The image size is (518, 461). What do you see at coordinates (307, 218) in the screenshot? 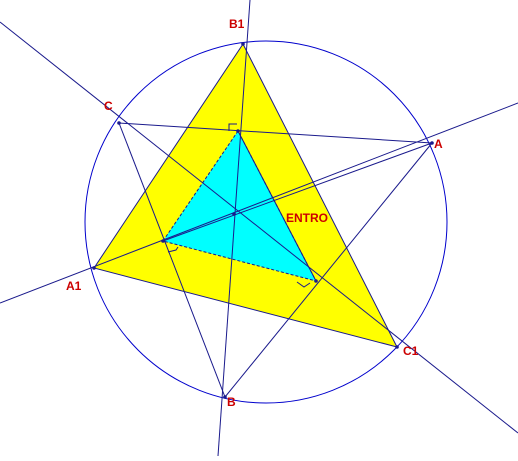
I see `label-center: ENTRO` at bounding box center [307, 218].